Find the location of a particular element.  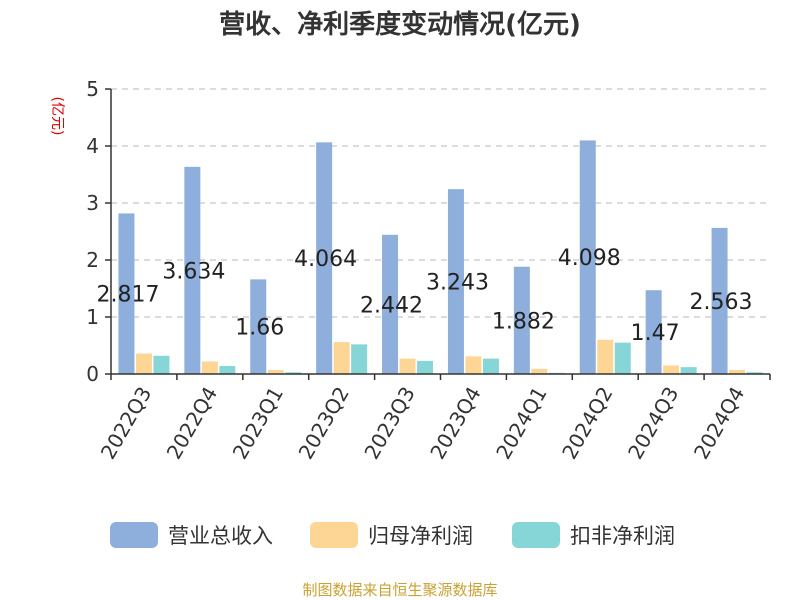

bar-value-label: 1.882 is located at coordinates (523, 321).